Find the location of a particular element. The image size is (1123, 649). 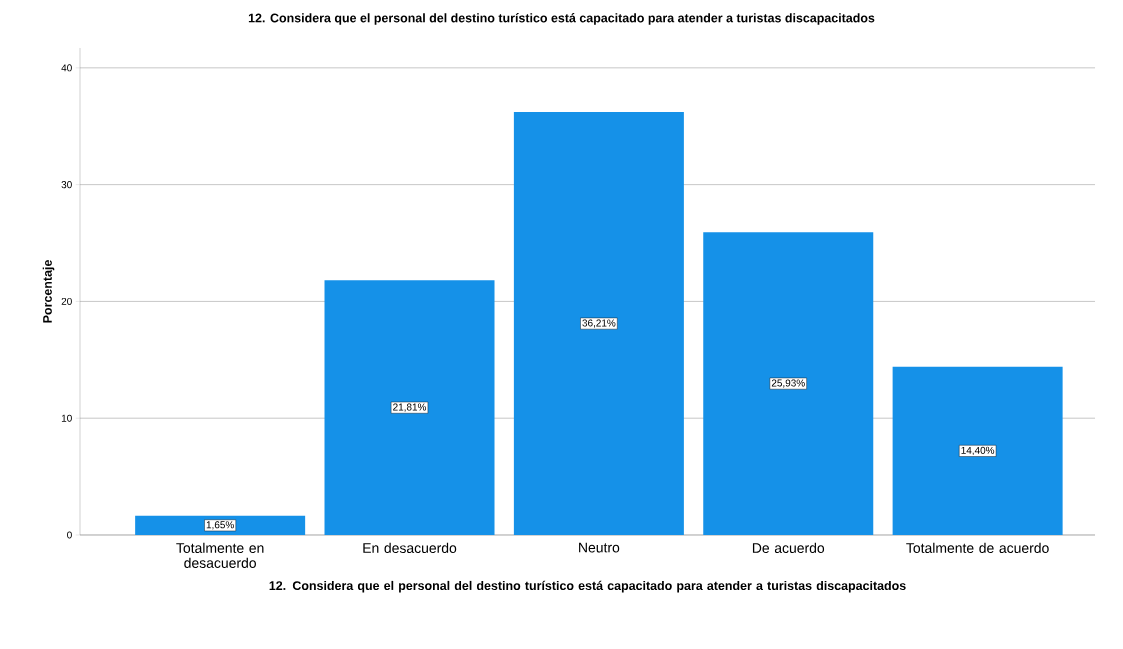

y-axis-title: Porcentaje is located at coordinates (48, 291).